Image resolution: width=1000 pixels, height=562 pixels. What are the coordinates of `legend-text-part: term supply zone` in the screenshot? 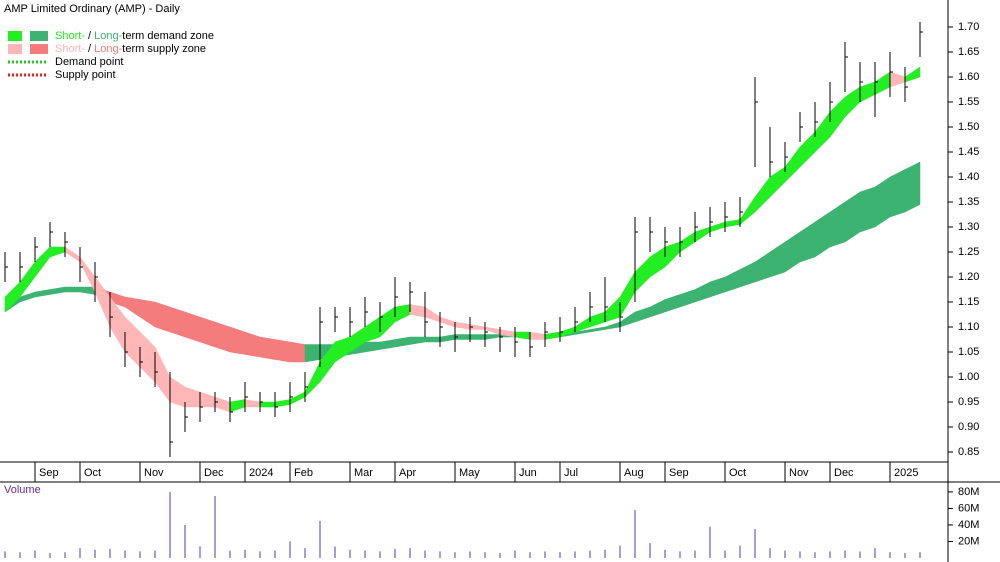 It's located at (164, 49).